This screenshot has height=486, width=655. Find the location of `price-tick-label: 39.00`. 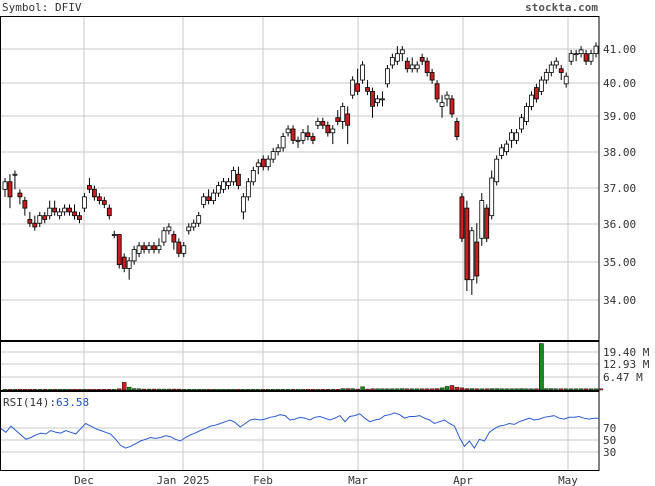

price-tick-label: 39.00 is located at coordinates (619, 116).